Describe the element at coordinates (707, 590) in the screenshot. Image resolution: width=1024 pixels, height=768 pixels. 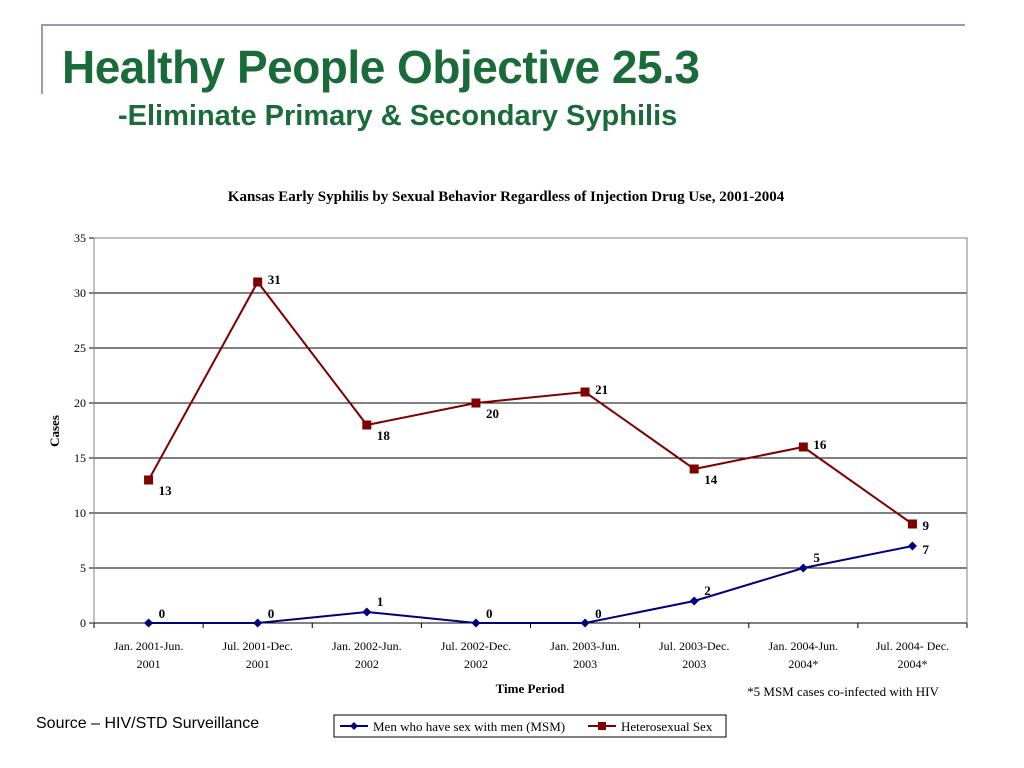
I see `data-label: 2` at that location.